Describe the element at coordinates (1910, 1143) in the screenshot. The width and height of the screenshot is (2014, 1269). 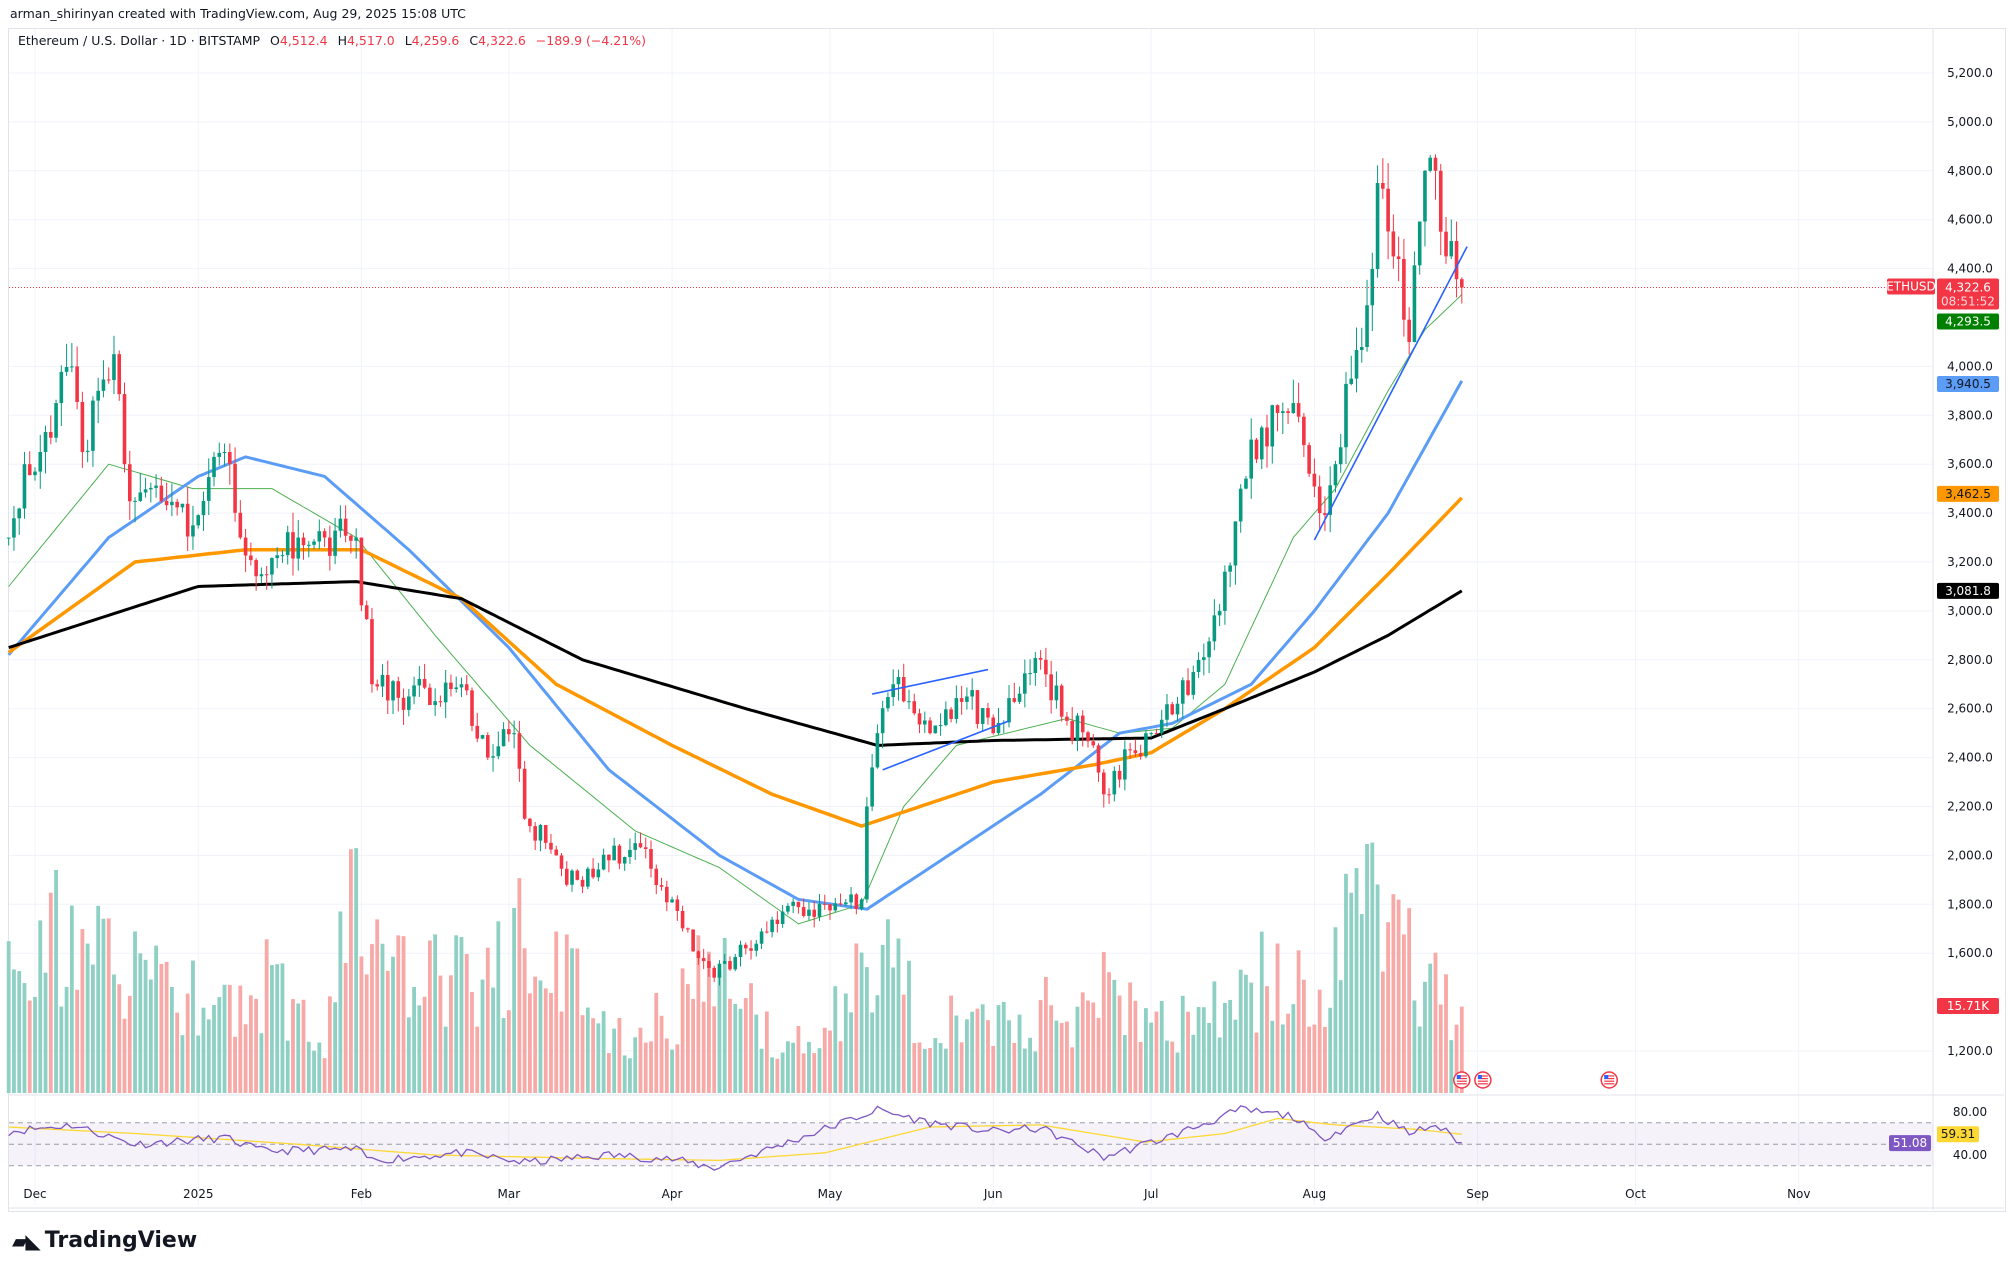
I see `rsi-tag-text: 51.08` at that location.